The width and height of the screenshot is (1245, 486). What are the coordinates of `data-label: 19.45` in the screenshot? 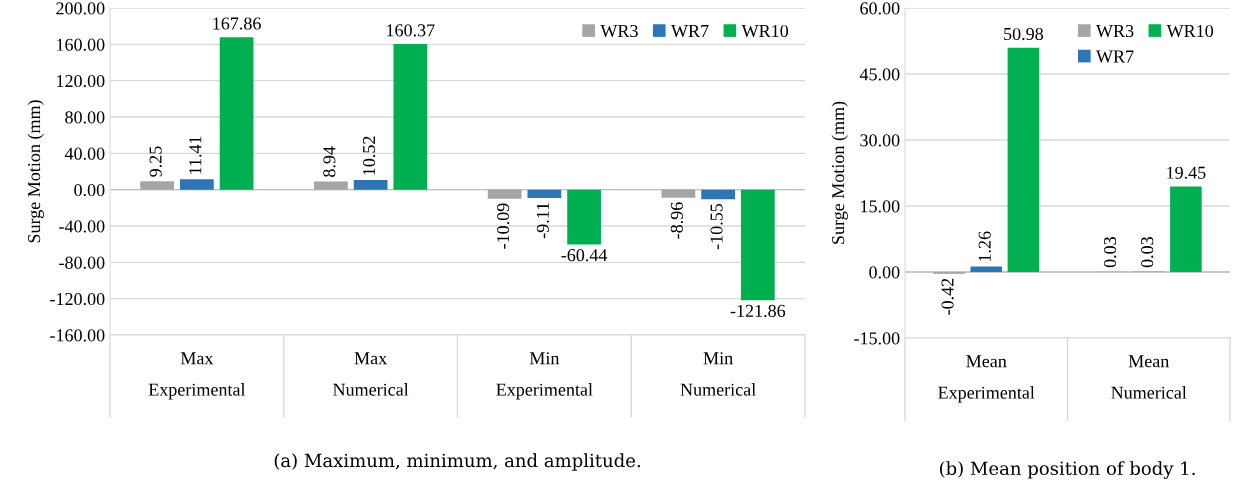 It's located at (1186, 172).